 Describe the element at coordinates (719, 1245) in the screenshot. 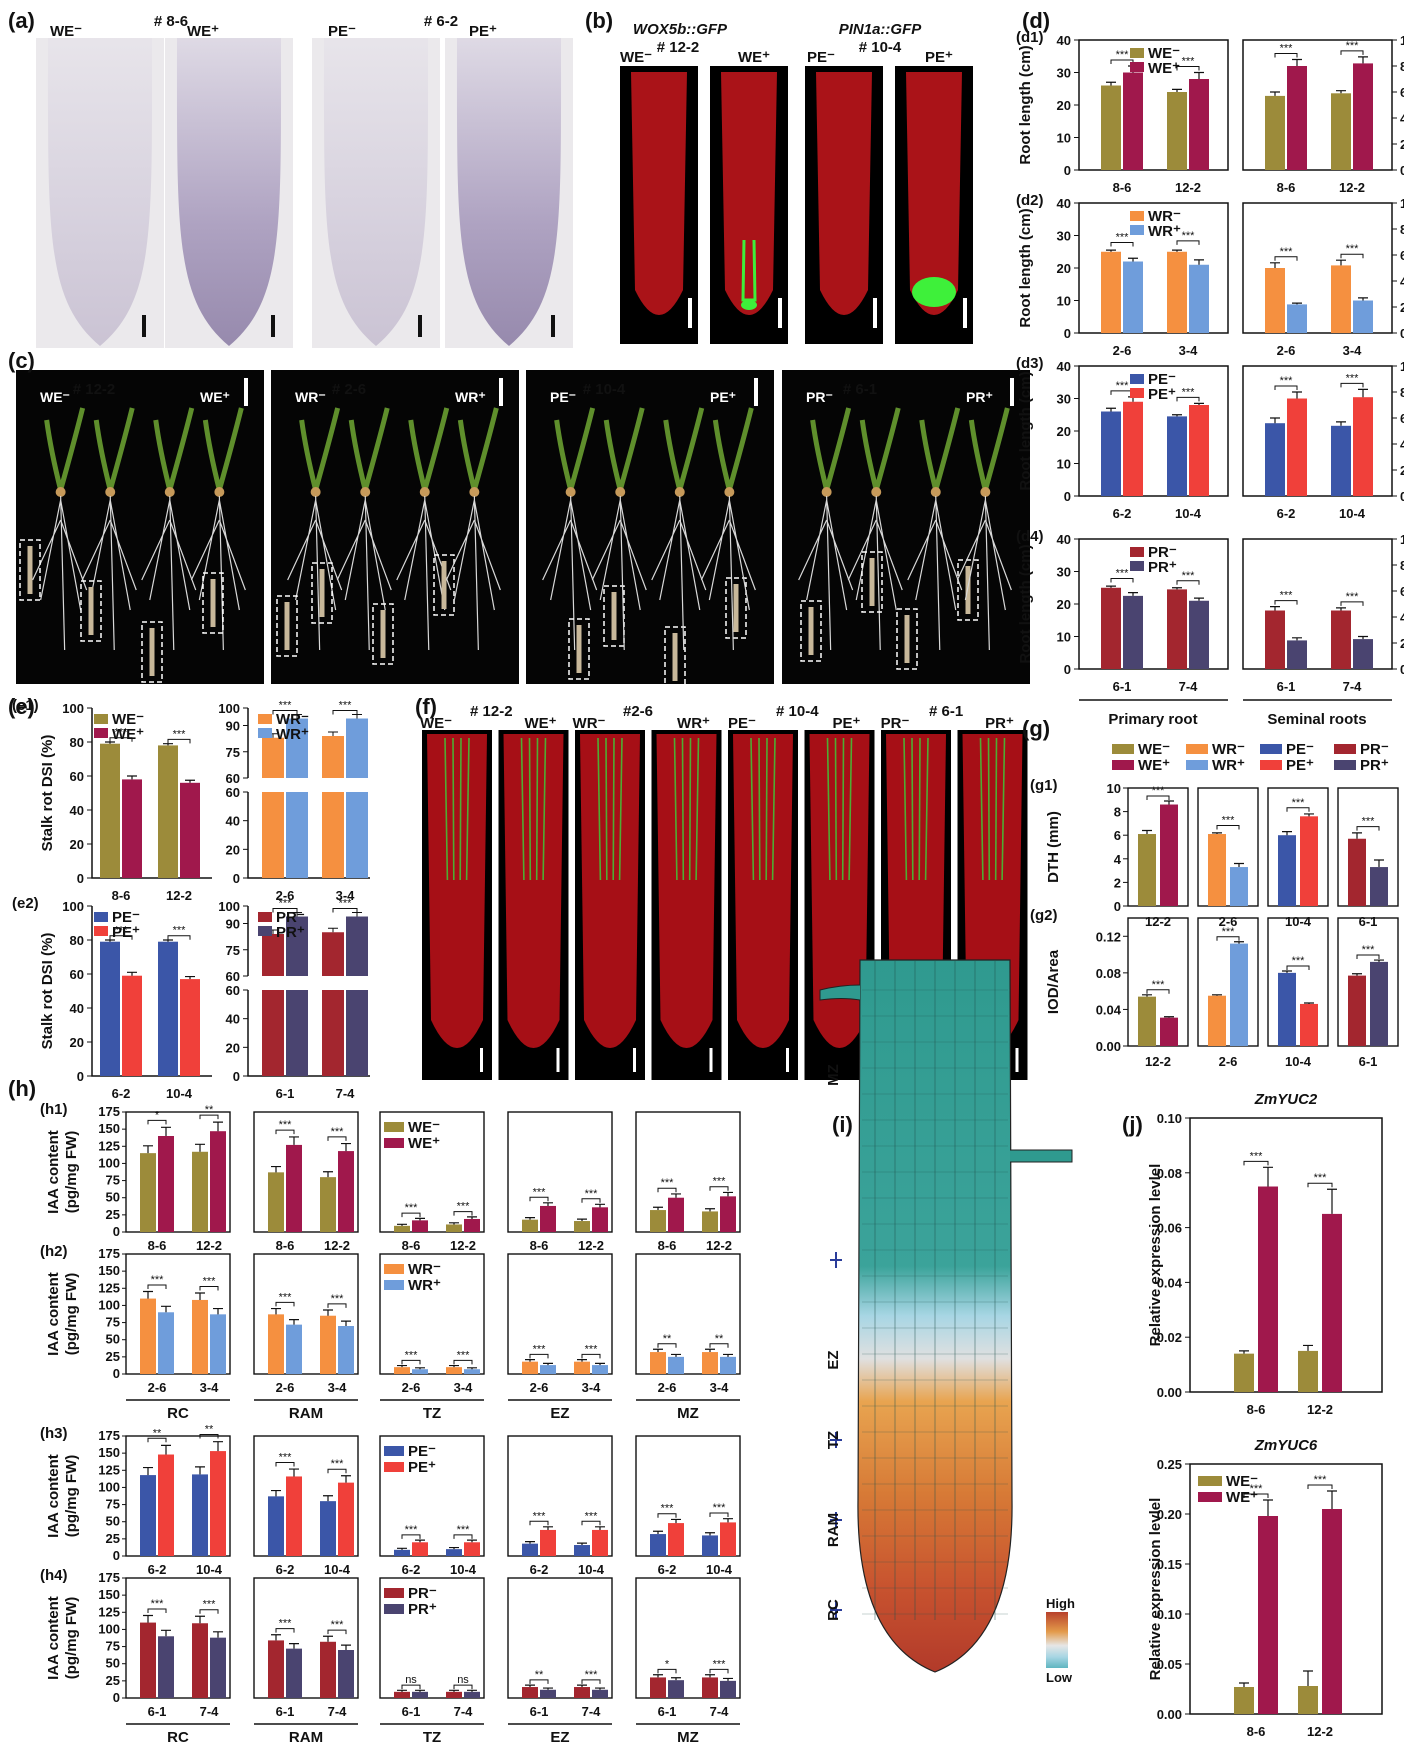

I see `category-label: 12-2` at that location.